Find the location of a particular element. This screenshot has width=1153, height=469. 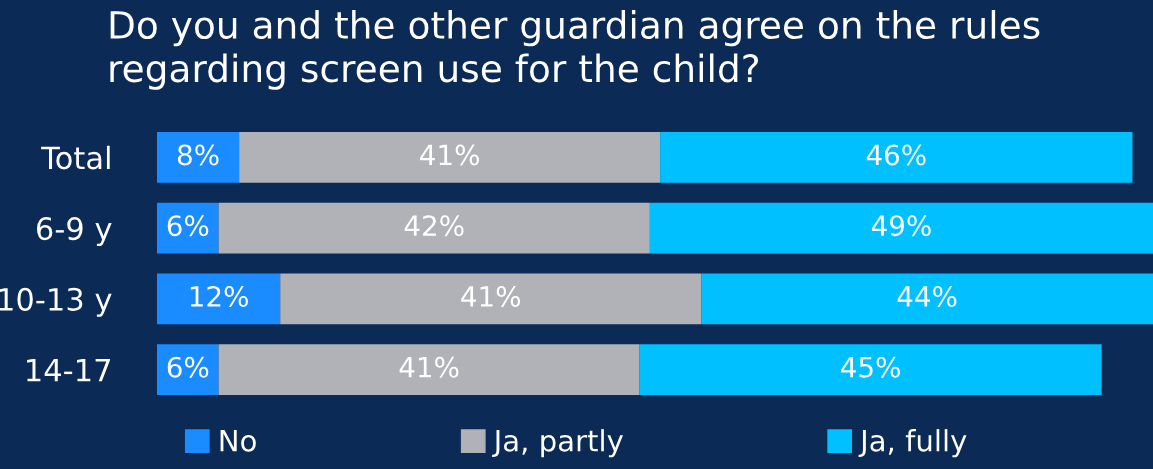

chart-title: Do you and the other guardian agree on the rules regarding screen use for the child? is located at coordinates (575, 50).